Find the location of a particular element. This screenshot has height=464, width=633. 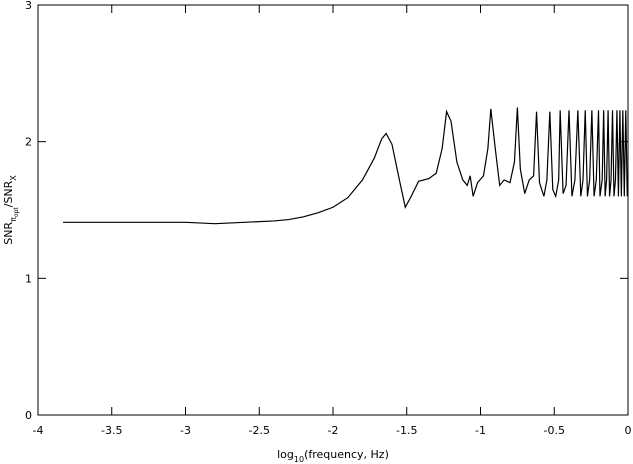

x-label-text: log is located at coordinates (285, 454).